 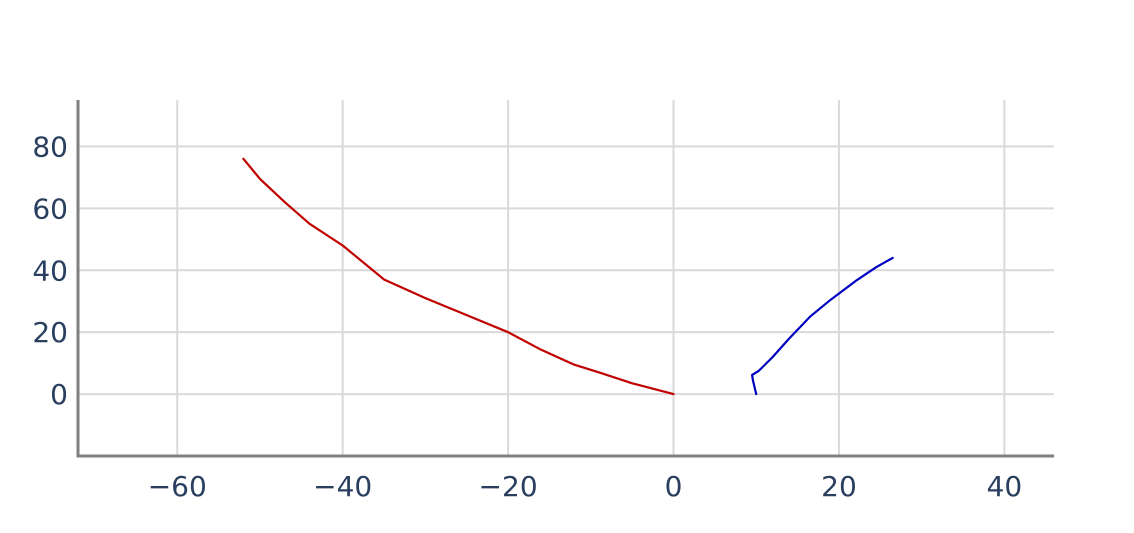 I want to click on y-tick-labels: 0 20 40 60 80, so click(x=50, y=270).